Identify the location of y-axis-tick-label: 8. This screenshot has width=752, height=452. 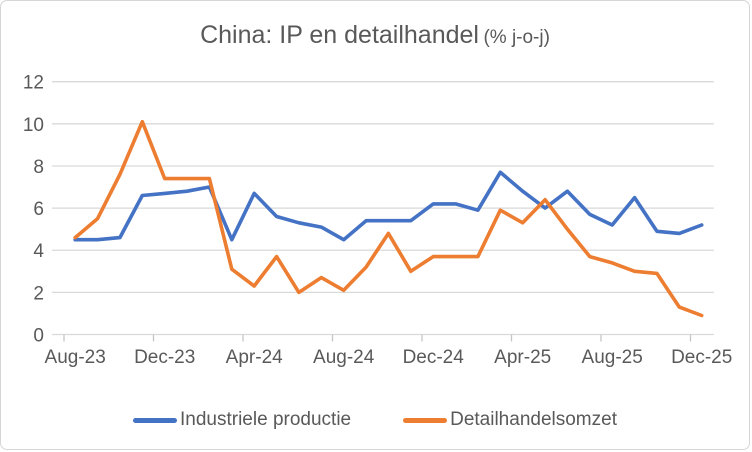
(38, 167).